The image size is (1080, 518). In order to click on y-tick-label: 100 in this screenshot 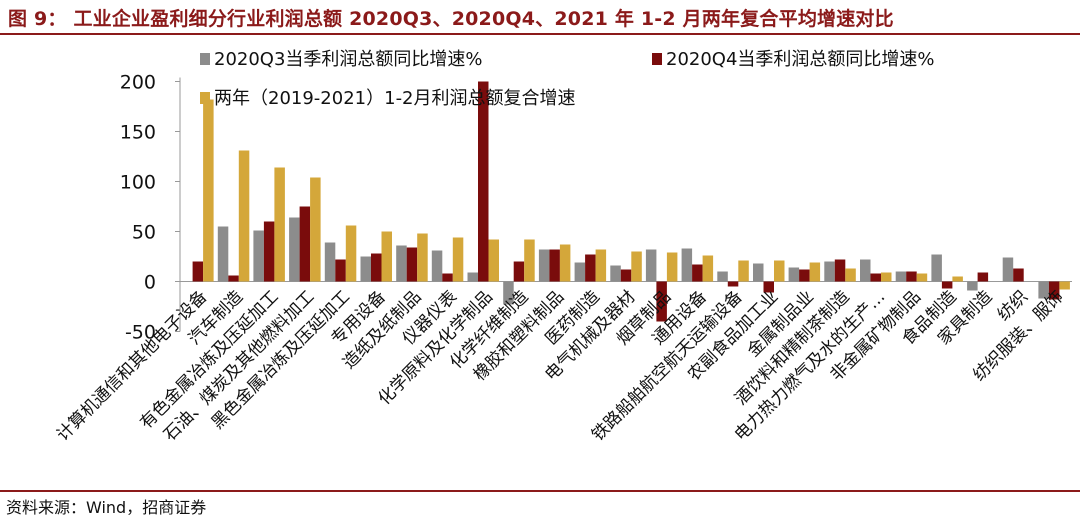, I will do `click(138, 183)`.